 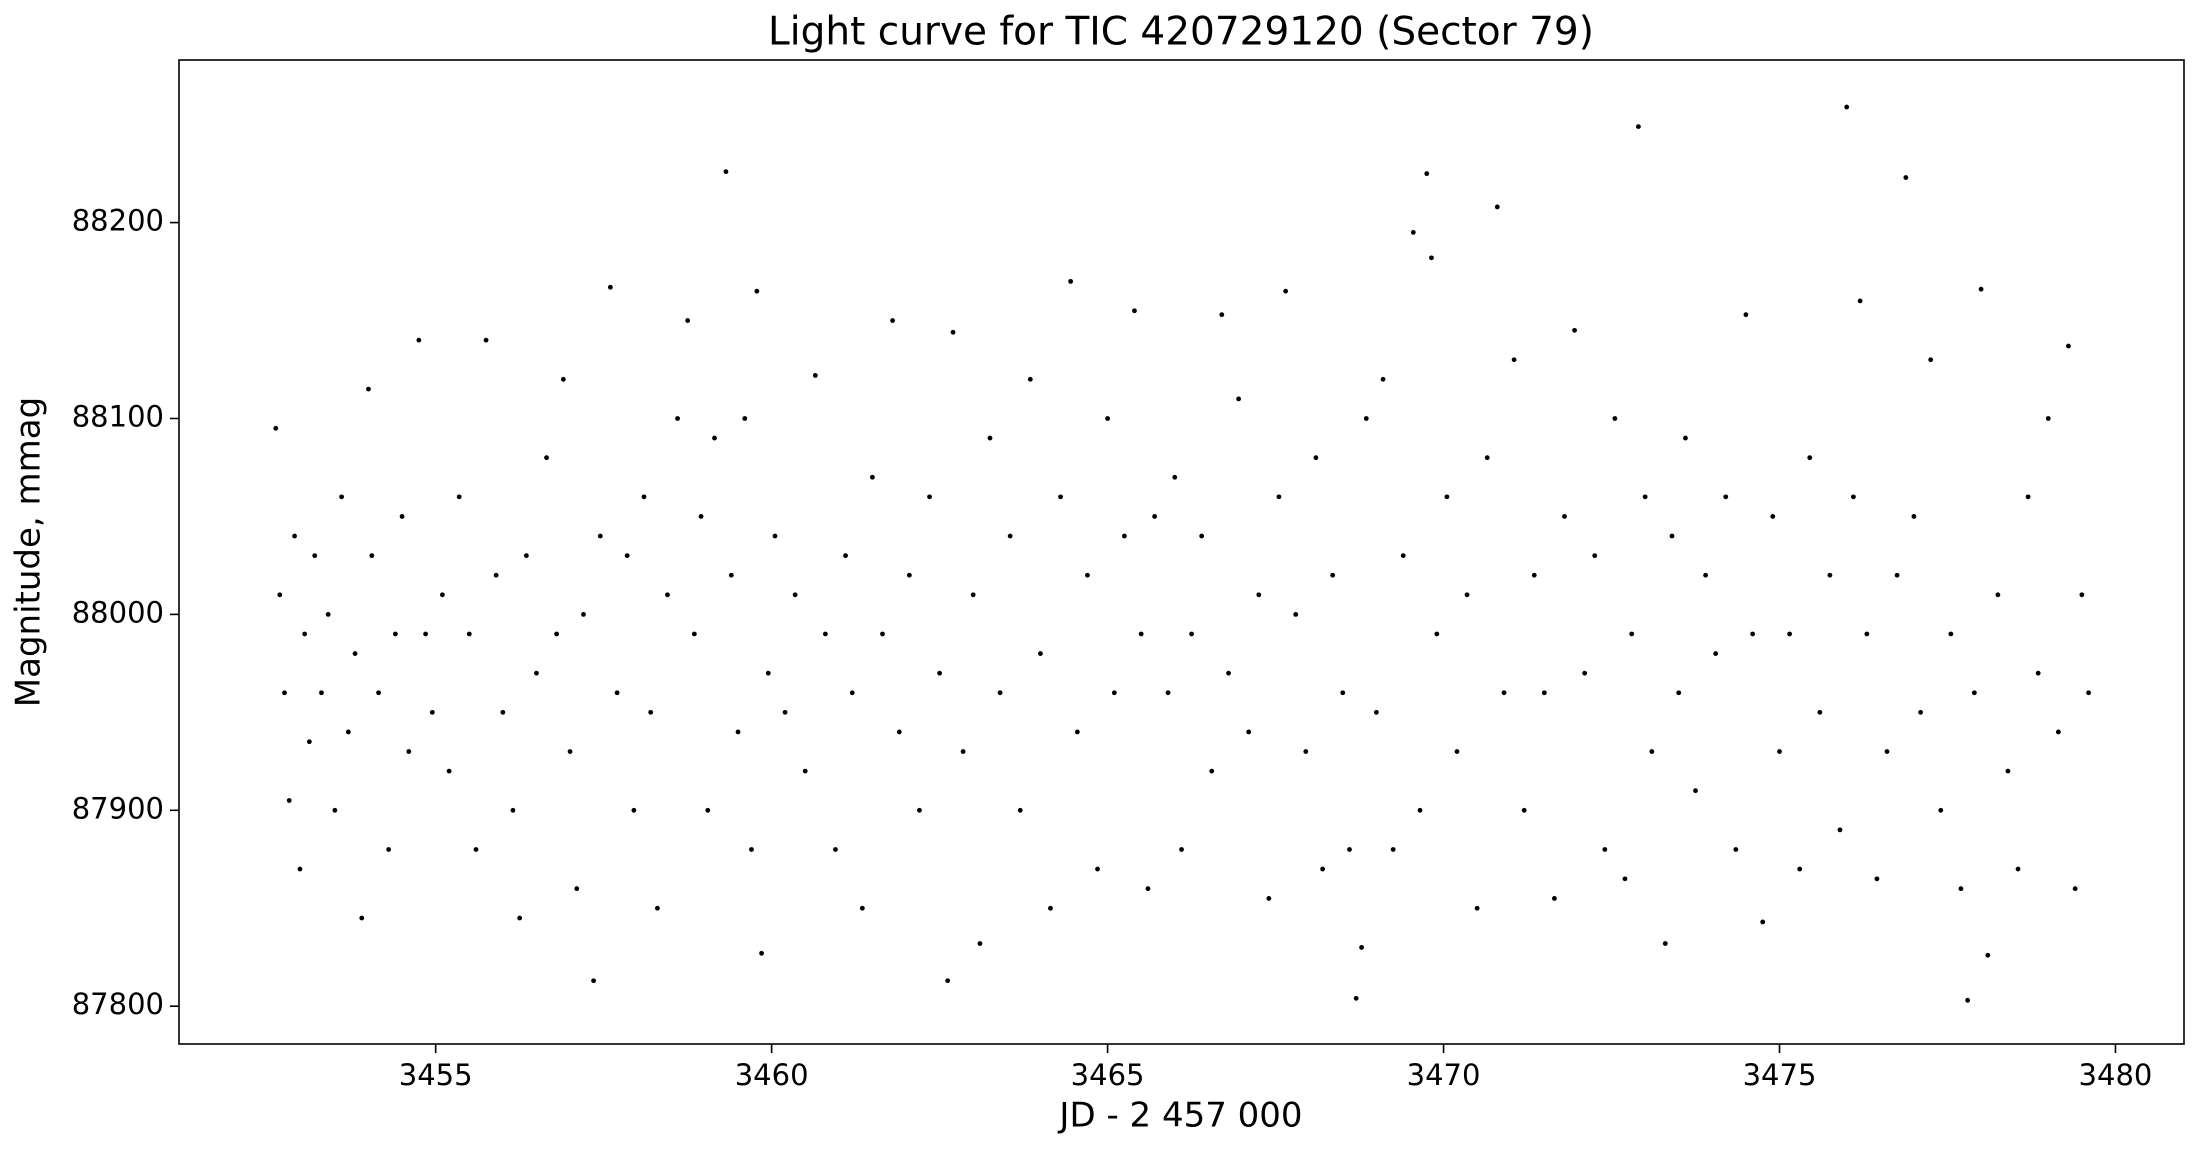 What do you see at coordinates (118, 1004) in the screenshot?
I see `y-tick-label: 87800` at bounding box center [118, 1004].